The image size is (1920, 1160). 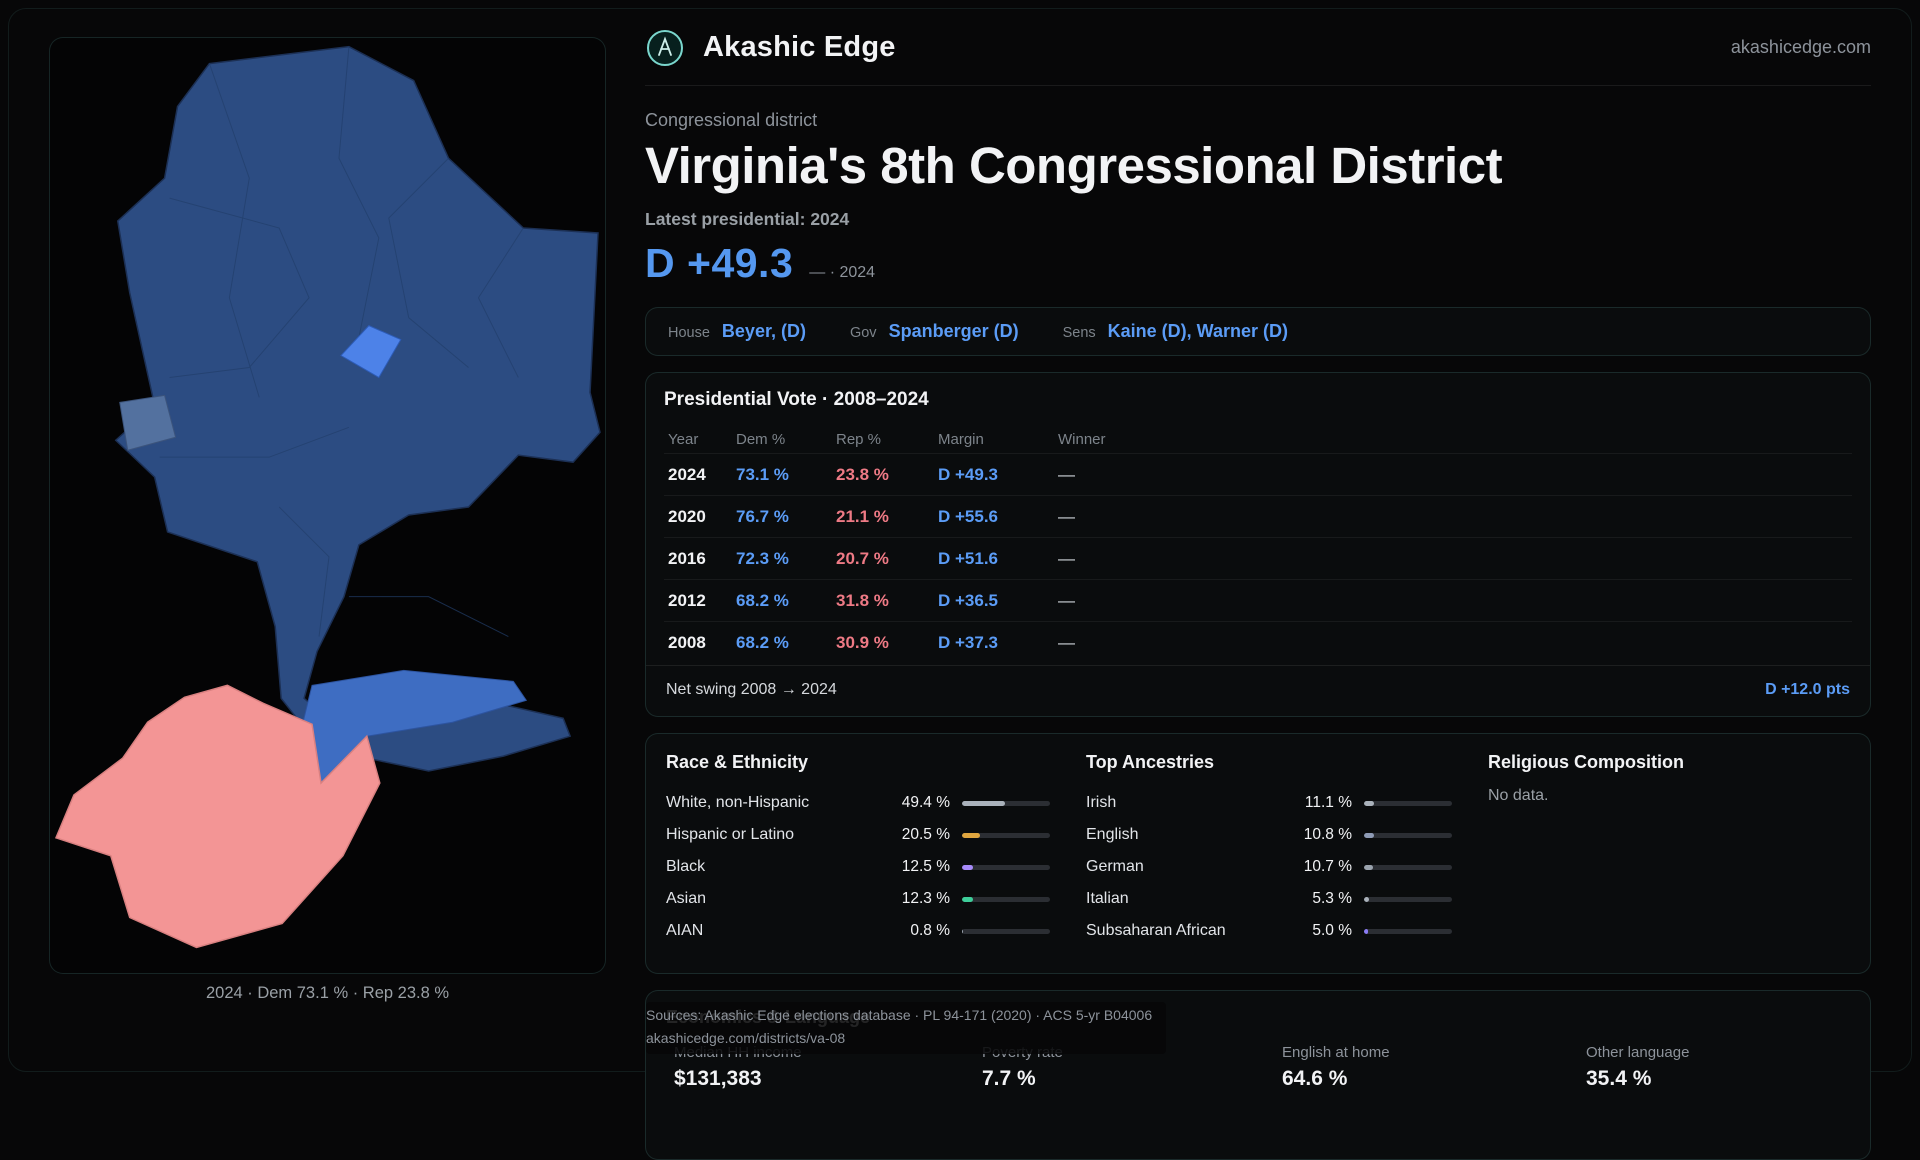 I want to click on demographic-label: Black, so click(x=767, y=867).